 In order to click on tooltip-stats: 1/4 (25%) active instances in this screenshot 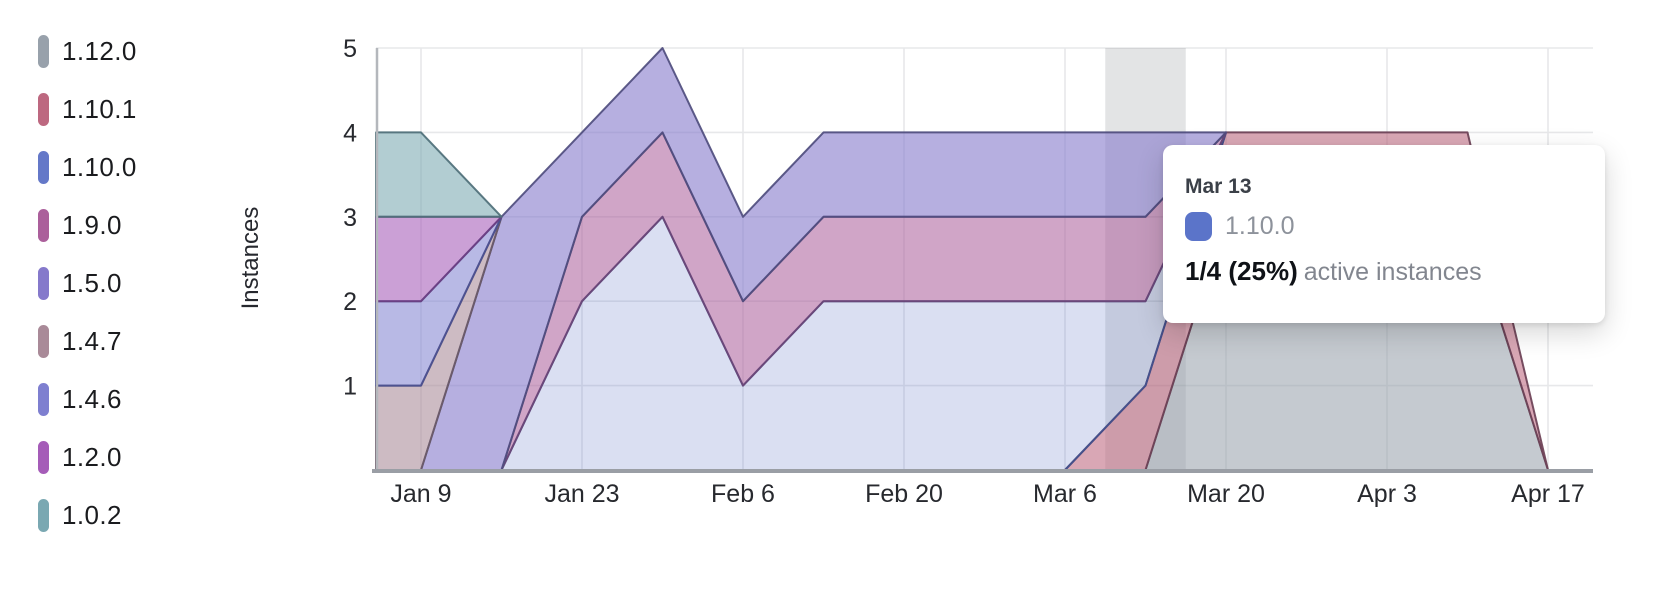, I will do `click(1384, 271)`.